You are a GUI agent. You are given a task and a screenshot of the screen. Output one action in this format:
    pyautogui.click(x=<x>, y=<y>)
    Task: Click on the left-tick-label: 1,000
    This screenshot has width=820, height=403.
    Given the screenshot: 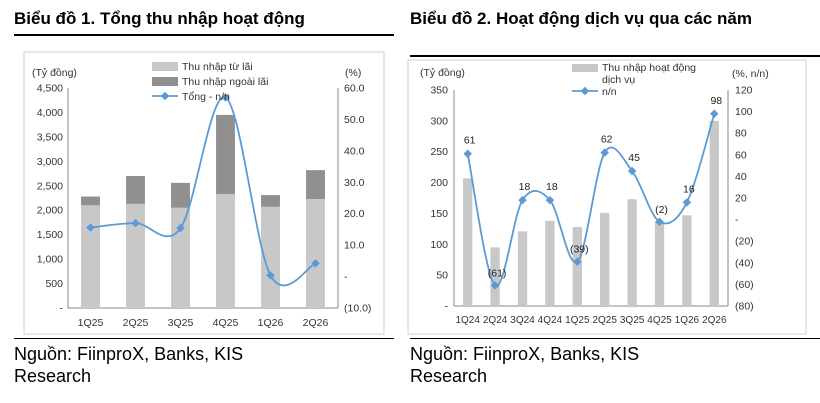 What is the action you would take?
    pyautogui.click(x=50, y=260)
    